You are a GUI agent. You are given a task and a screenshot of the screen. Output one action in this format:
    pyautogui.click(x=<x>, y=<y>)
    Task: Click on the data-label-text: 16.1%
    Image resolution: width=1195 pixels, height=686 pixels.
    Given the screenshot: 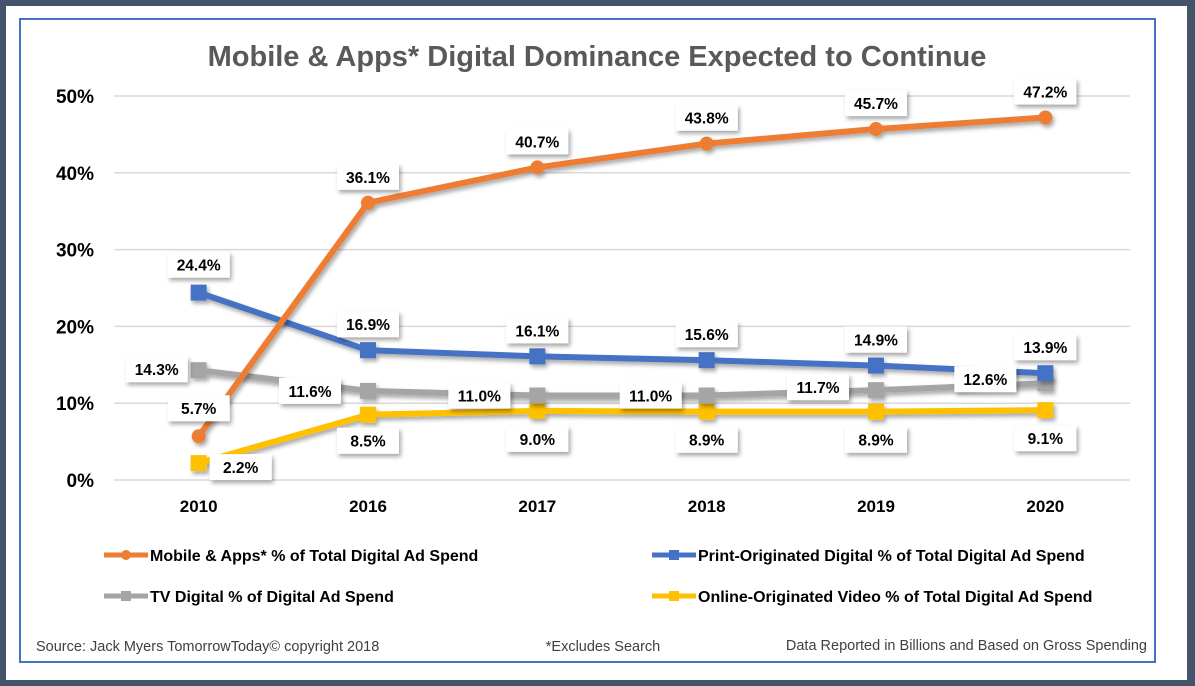 What is the action you would take?
    pyautogui.click(x=537, y=331)
    